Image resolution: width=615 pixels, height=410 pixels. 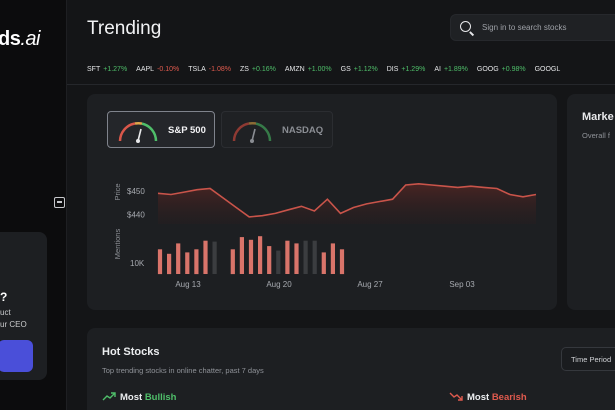 I want to click on price-line, so click(x=347, y=200).